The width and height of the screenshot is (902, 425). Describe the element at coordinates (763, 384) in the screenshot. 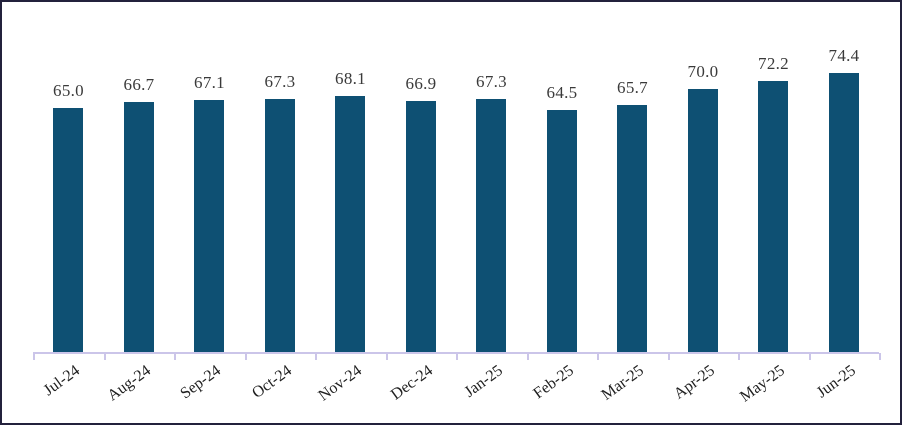

I see `x-axis-label: May-25` at that location.